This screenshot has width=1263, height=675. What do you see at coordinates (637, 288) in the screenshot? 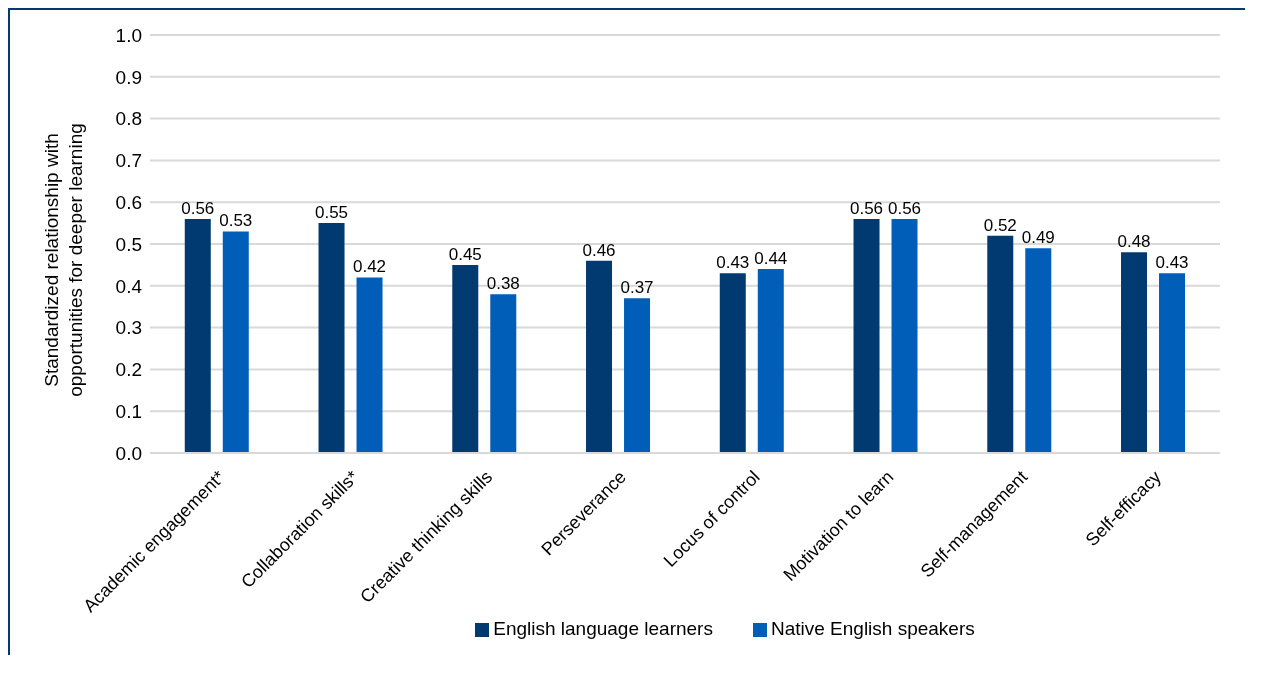
I see `data-label: 0.37` at bounding box center [637, 288].